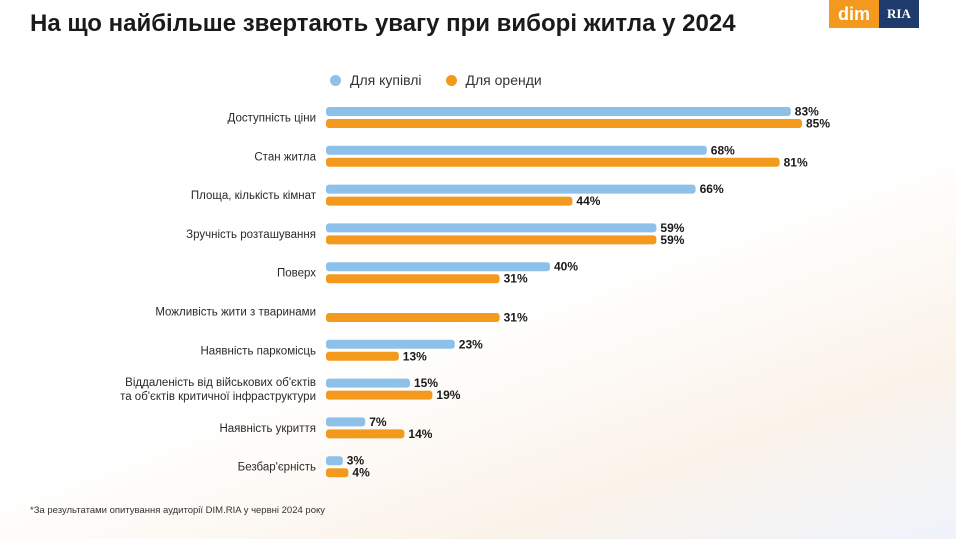 Image resolution: width=956 pixels, height=539 pixels. What do you see at coordinates (378, 422) in the screenshot?
I see `value-label-purchase: 7%` at bounding box center [378, 422].